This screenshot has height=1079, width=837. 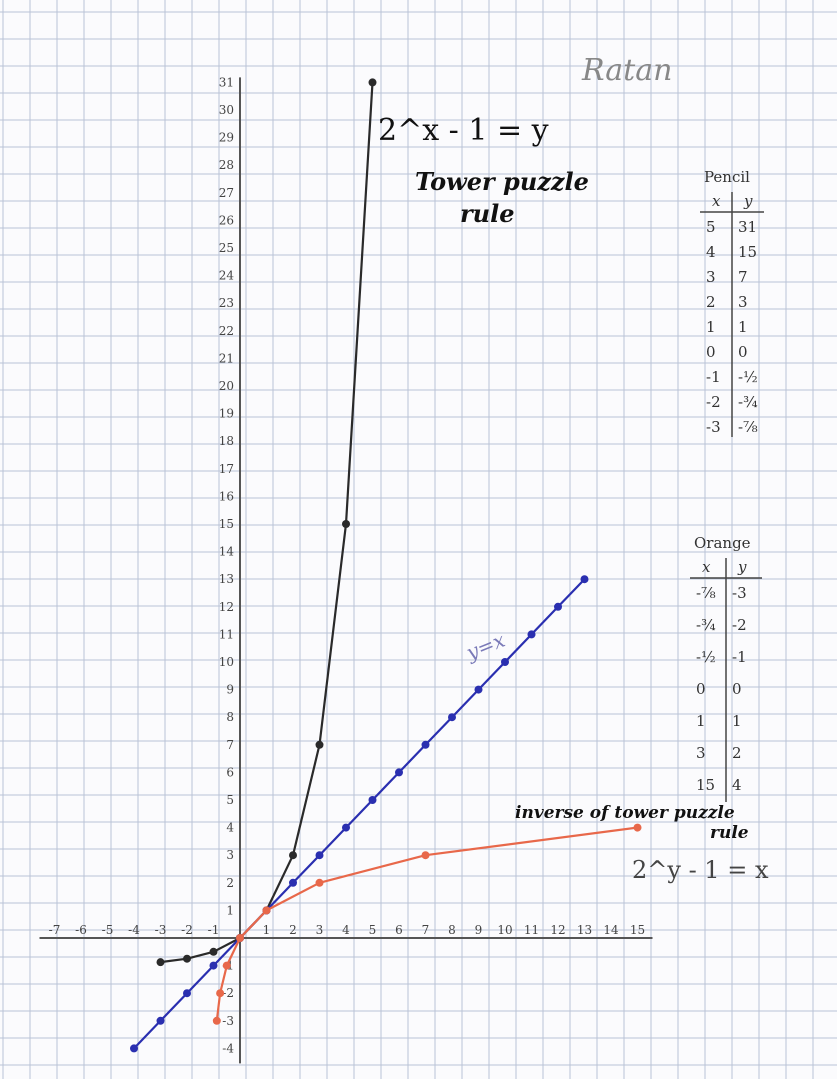 I want to click on x-tick-label: -4, so click(x=134, y=930).